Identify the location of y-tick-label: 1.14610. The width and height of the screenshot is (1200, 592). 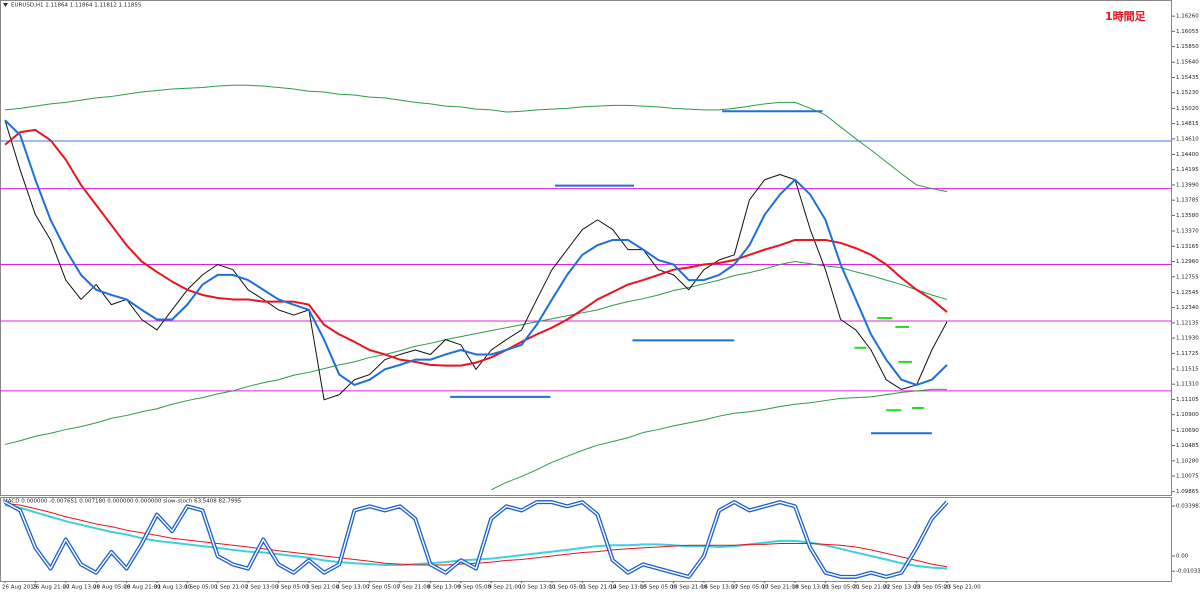
(1187, 139).